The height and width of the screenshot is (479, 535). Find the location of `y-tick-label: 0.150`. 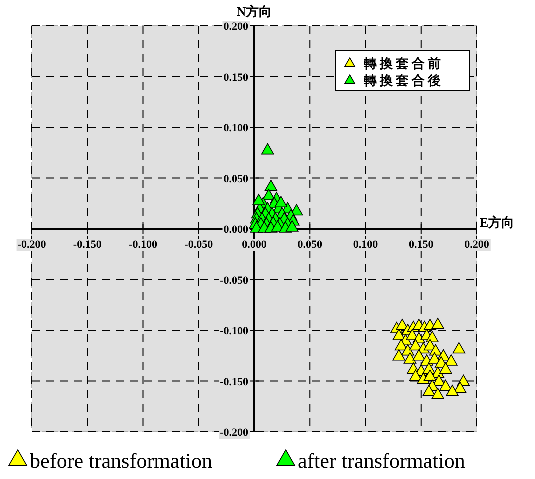

y-tick-label: 0.150 is located at coordinates (236, 78).